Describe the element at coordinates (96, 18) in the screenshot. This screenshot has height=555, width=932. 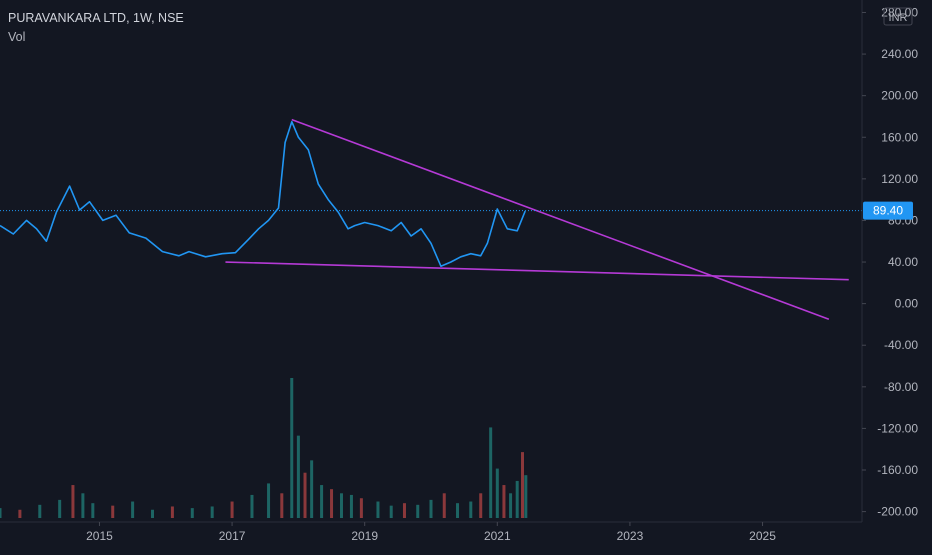
I see `symbol-title: PURAVANKARA LTD, 1W, NSE` at that location.